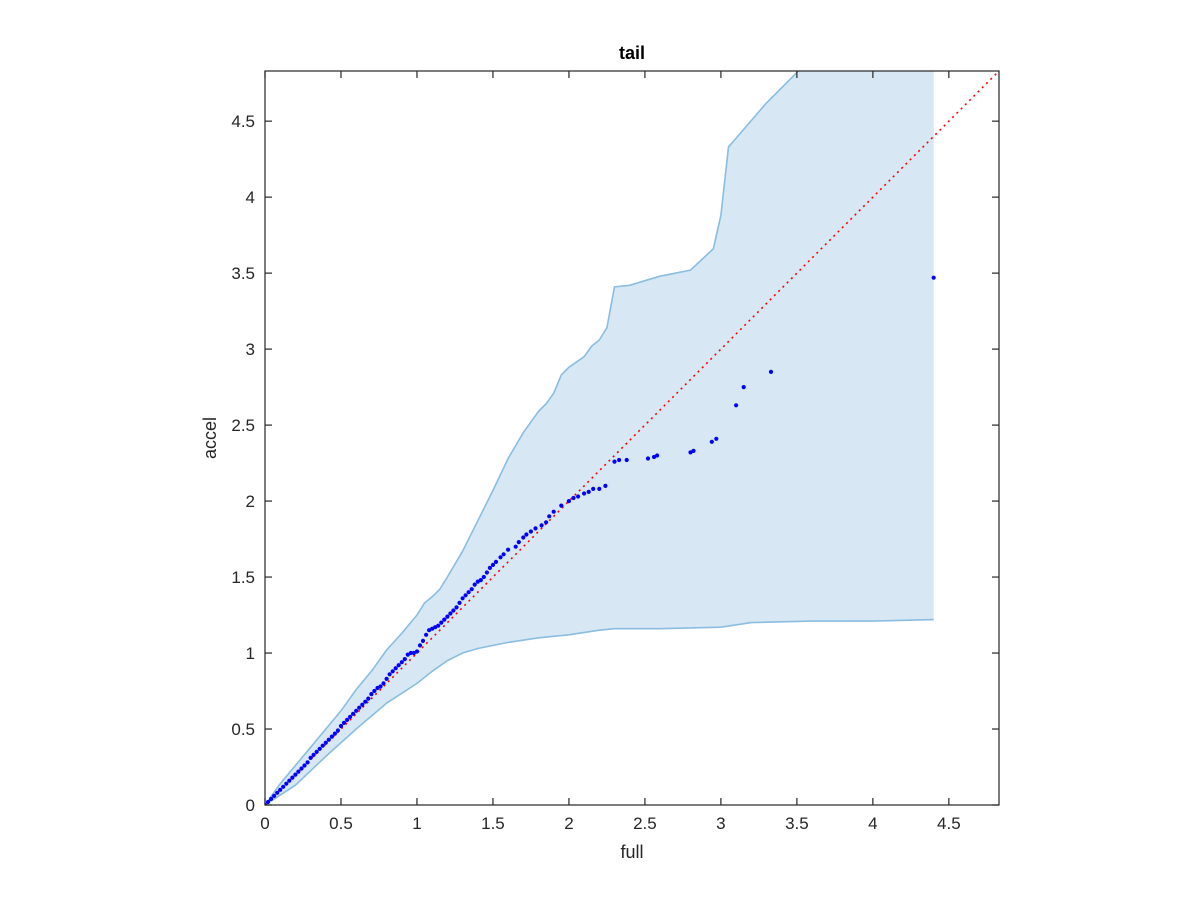 The image size is (1200, 900). What do you see at coordinates (797, 823) in the screenshot?
I see `x-tick-label: 3.5` at bounding box center [797, 823].